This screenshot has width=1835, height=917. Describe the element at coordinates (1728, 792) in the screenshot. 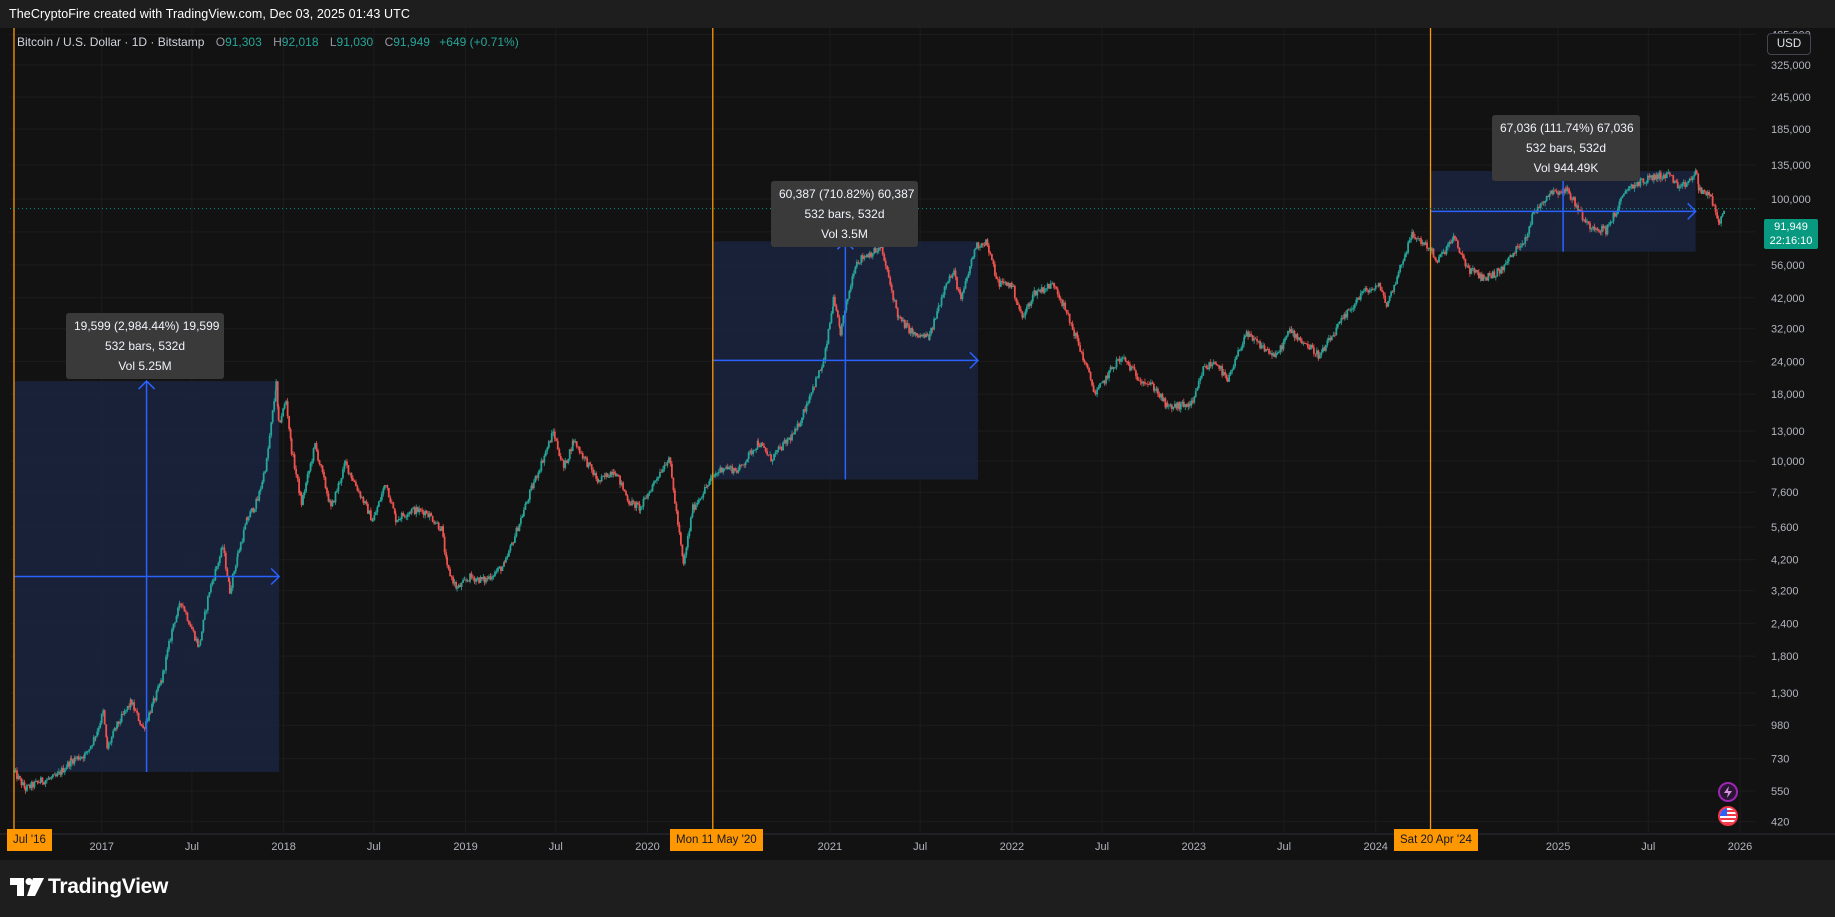

I see `lightning-badge-icon` at that location.